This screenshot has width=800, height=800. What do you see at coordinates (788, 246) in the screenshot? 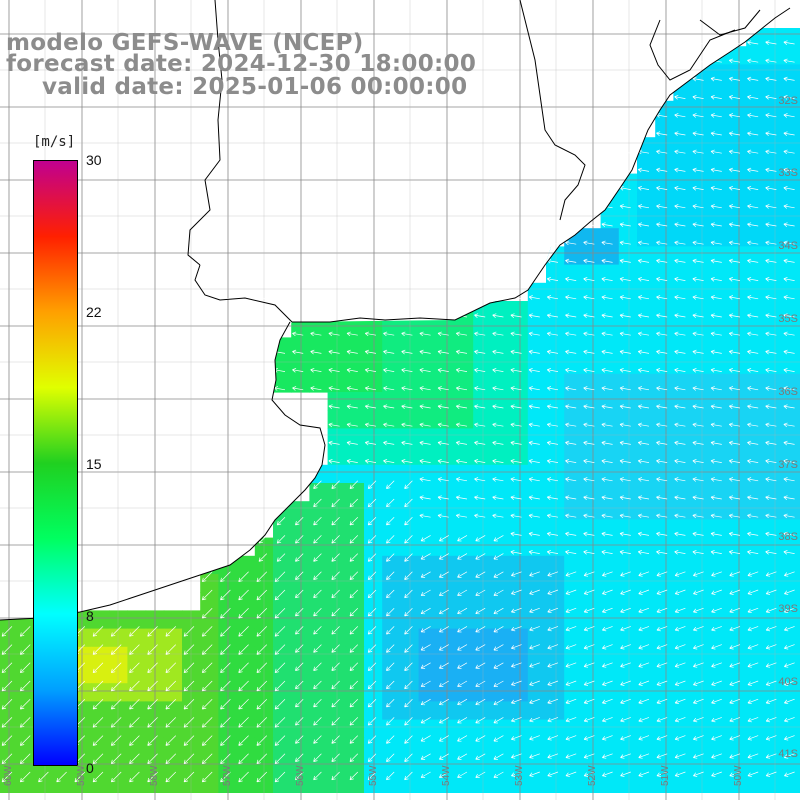
I see `lat-label-34s: 34S` at bounding box center [788, 246].